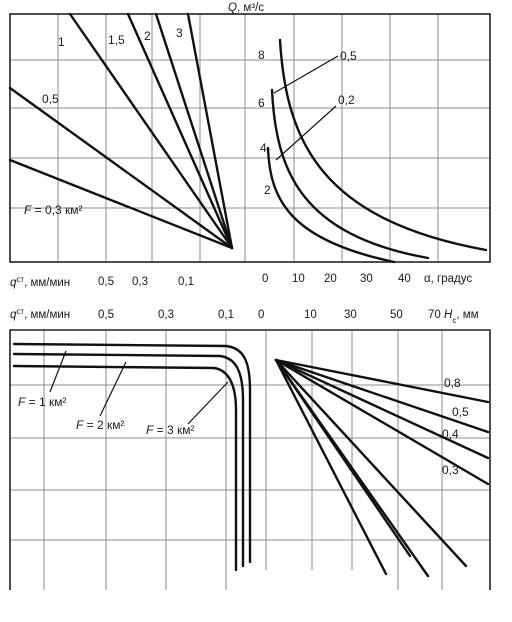  Describe the element at coordinates (366, 279) in the screenshot. I see `top-right-x-tick-30: 30` at that location.